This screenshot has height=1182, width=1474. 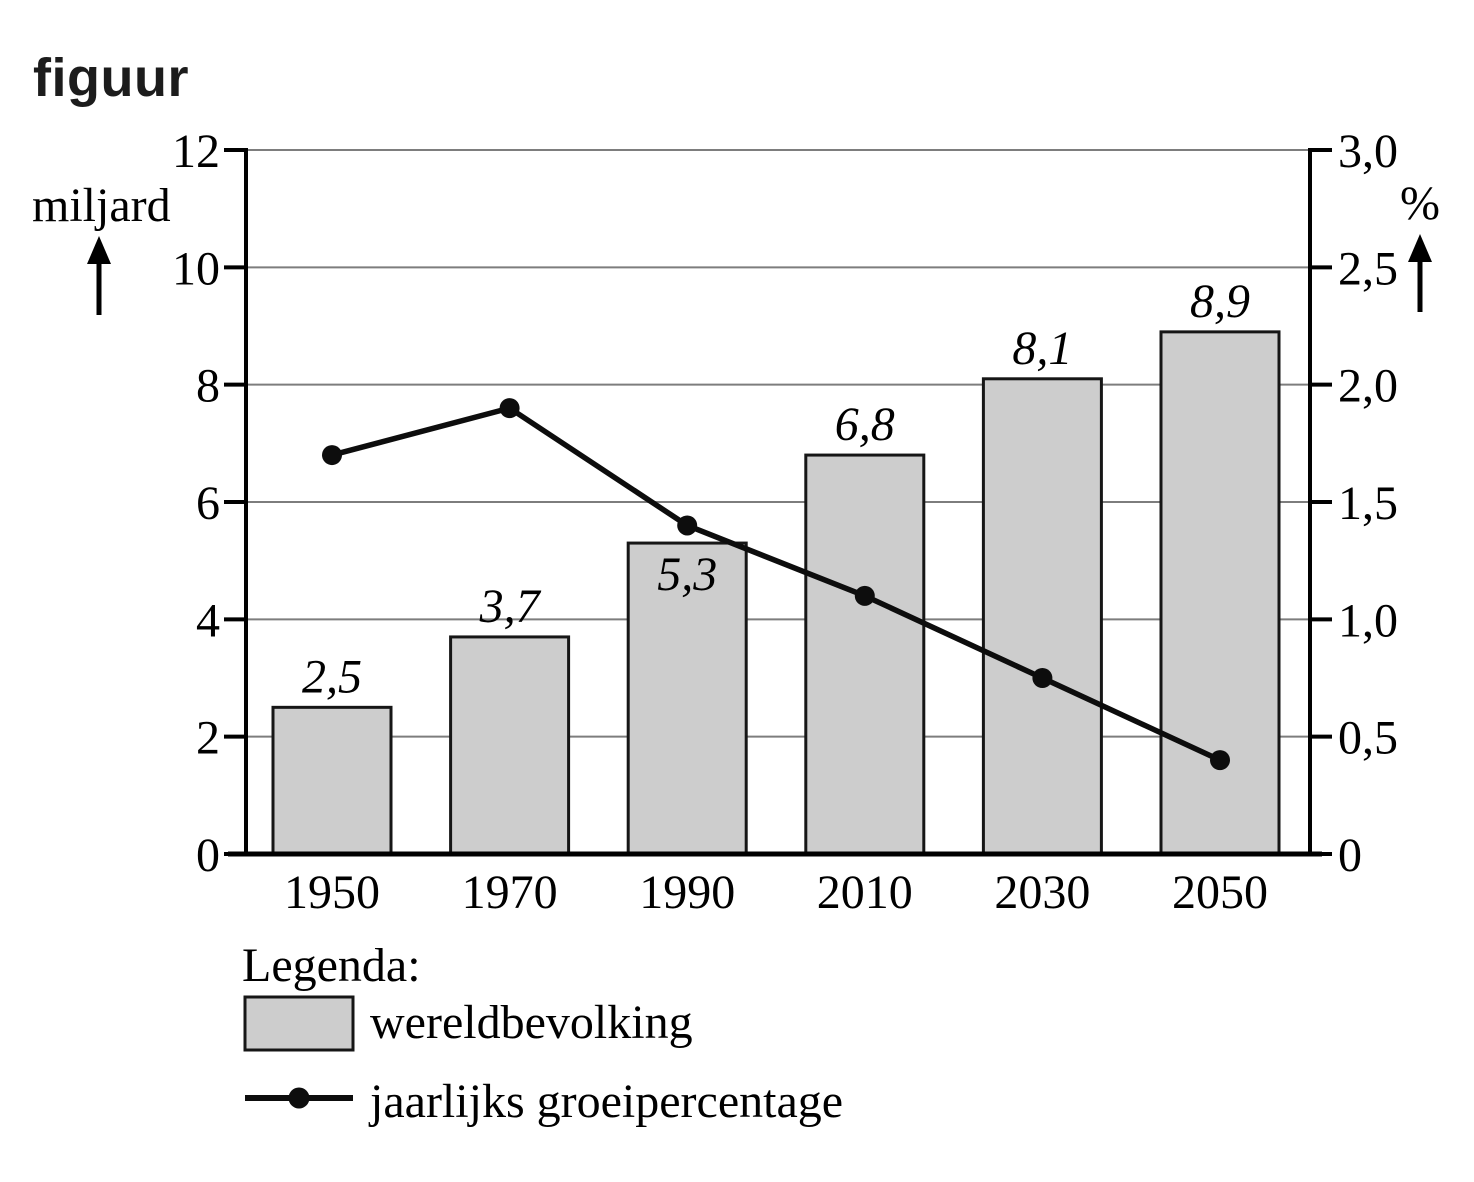 I want to click on up-arrow-icon-left, so click(x=99, y=275).